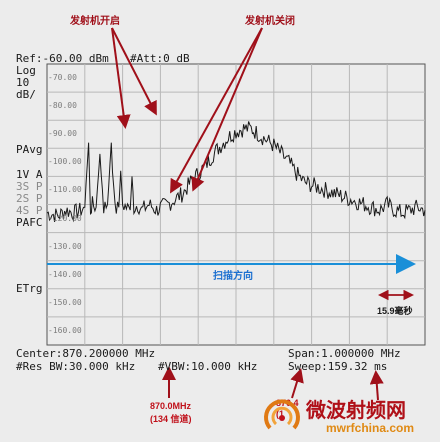  I want to click on scale-unit: dB/, so click(26, 94).